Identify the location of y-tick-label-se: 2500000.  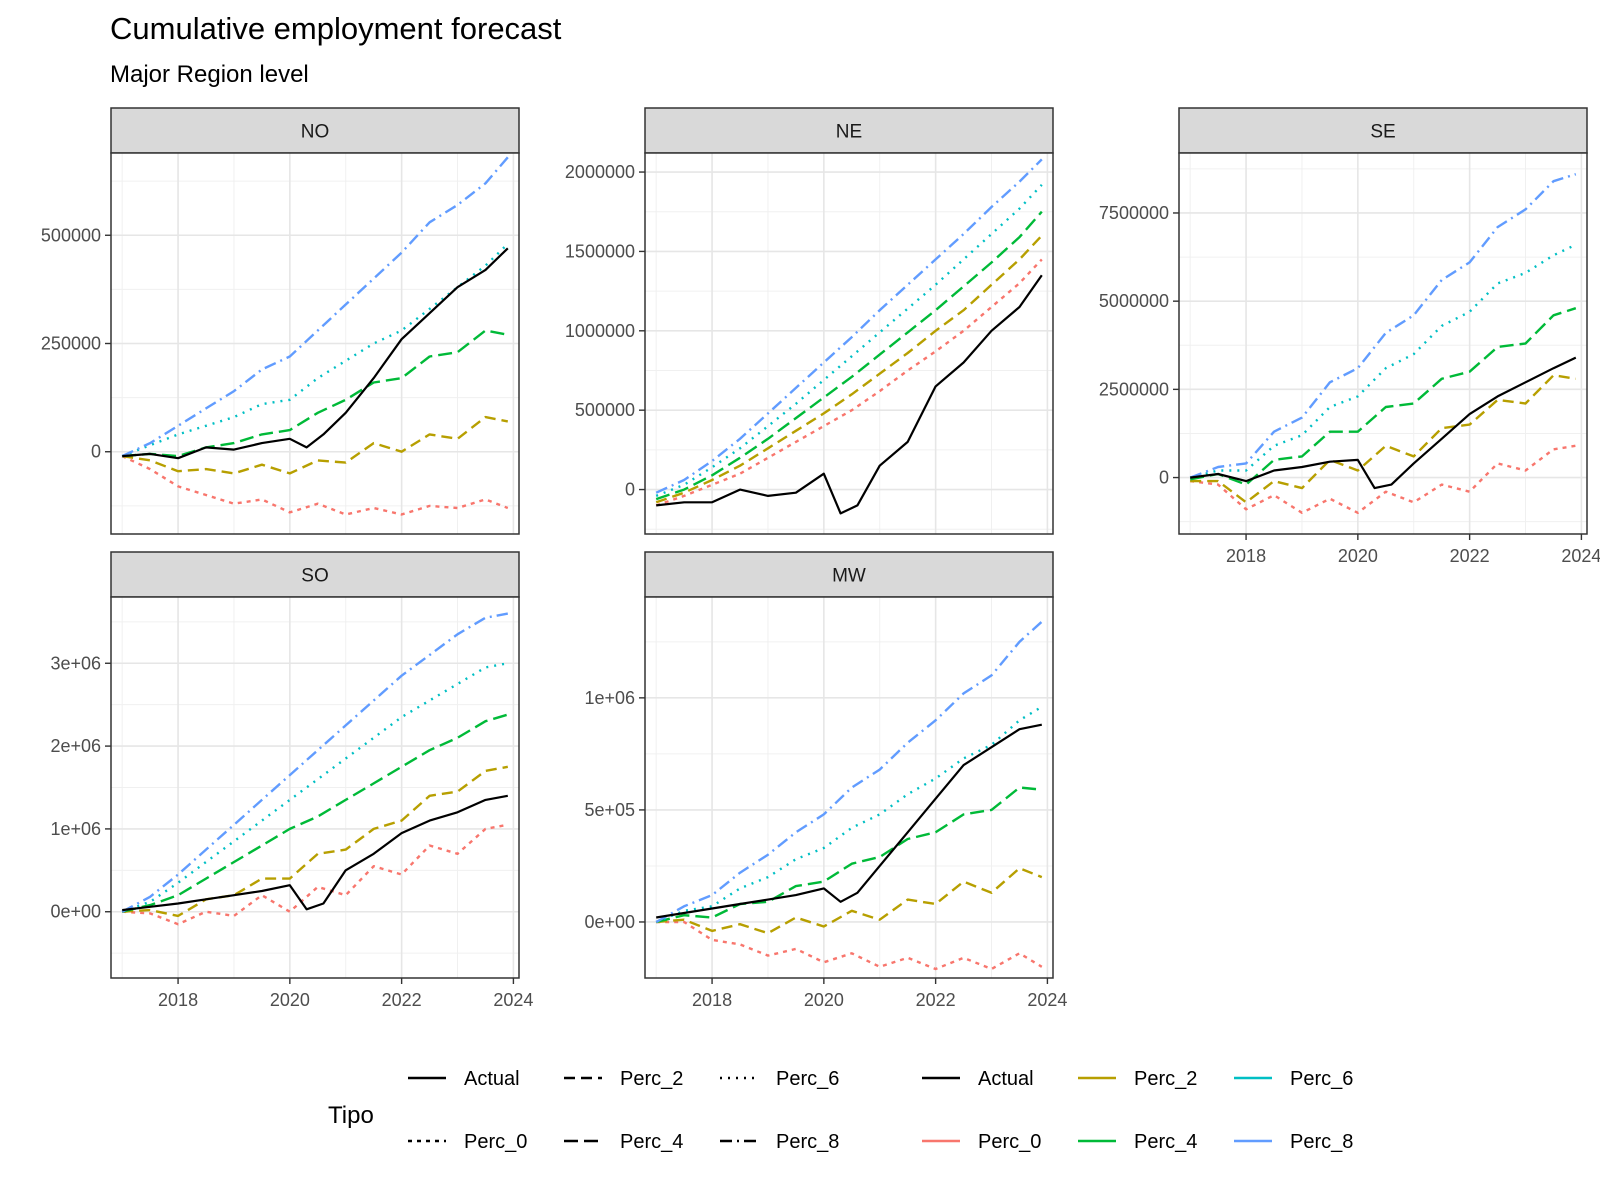
(1134, 389).